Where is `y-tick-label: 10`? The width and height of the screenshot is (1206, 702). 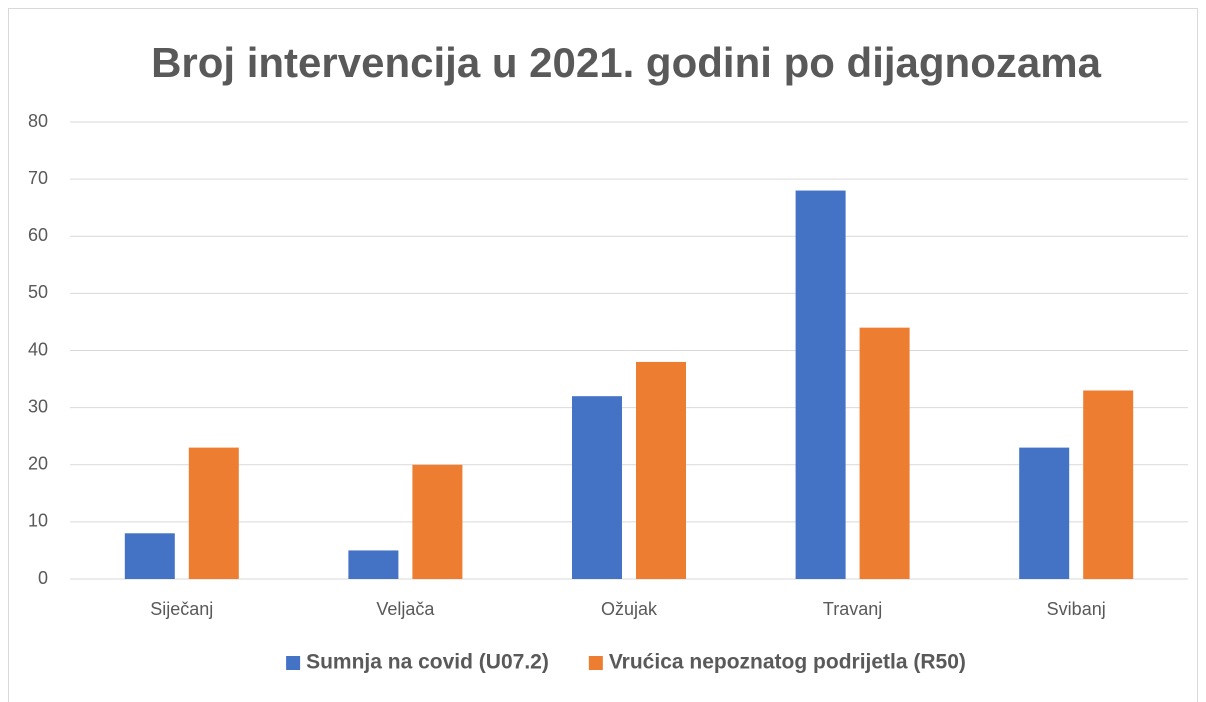
y-tick-label: 10 is located at coordinates (38, 521).